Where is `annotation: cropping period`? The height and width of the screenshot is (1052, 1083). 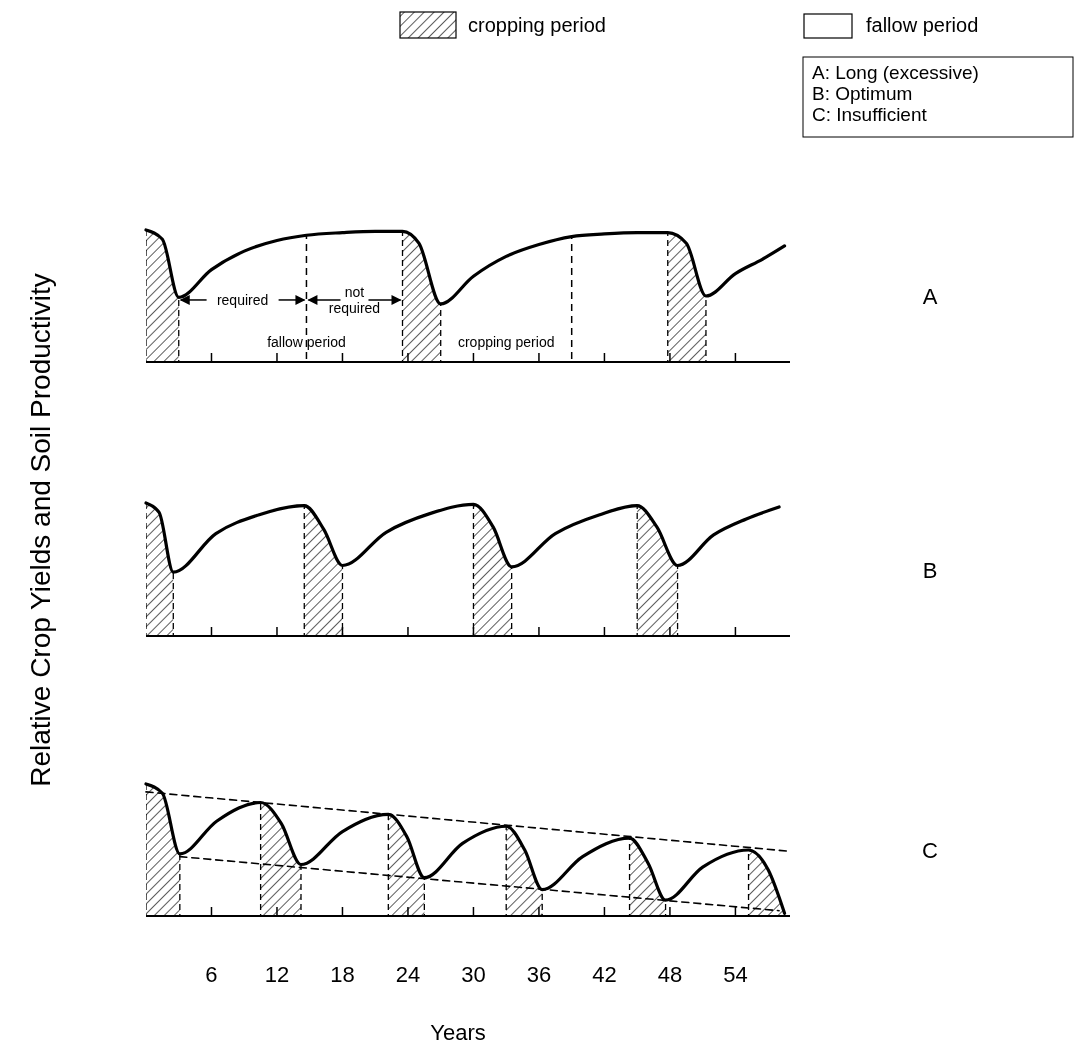
annotation: cropping period is located at coordinates (506, 342).